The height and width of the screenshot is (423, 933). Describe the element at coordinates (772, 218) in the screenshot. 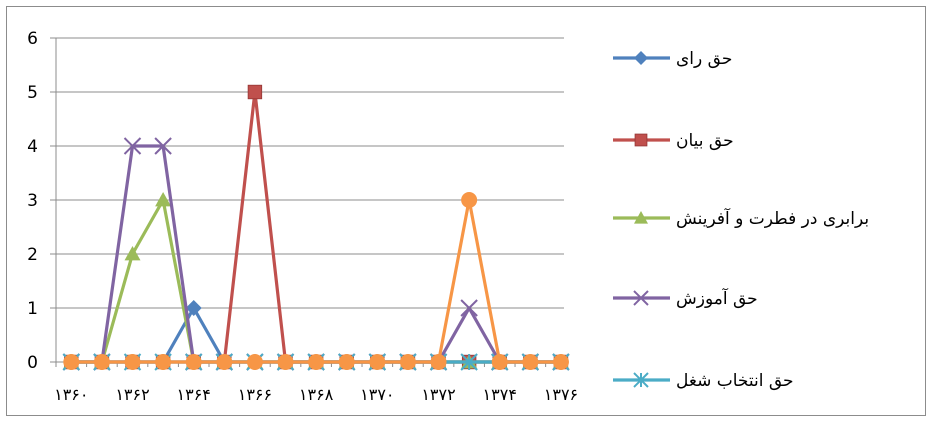

I see `legend-label: برابری در فطرت و آفرینش` at that location.